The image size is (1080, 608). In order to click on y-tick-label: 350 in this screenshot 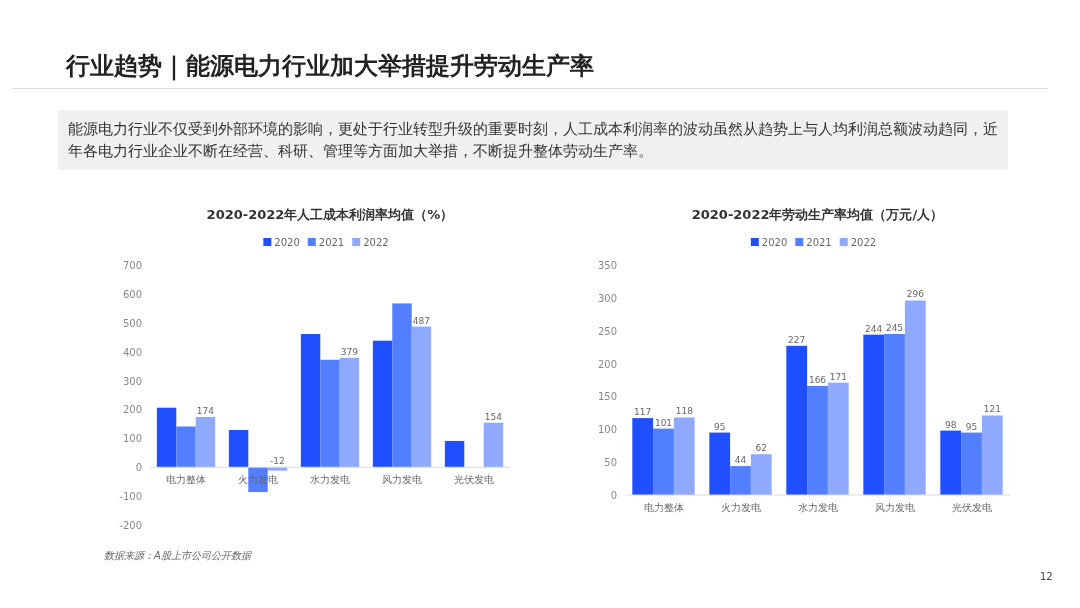, I will do `click(607, 265)`.